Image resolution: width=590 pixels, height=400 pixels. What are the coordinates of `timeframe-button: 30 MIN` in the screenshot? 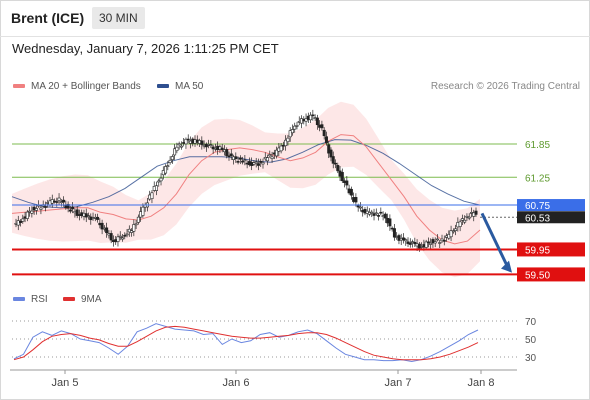 It's located at (118, 18).